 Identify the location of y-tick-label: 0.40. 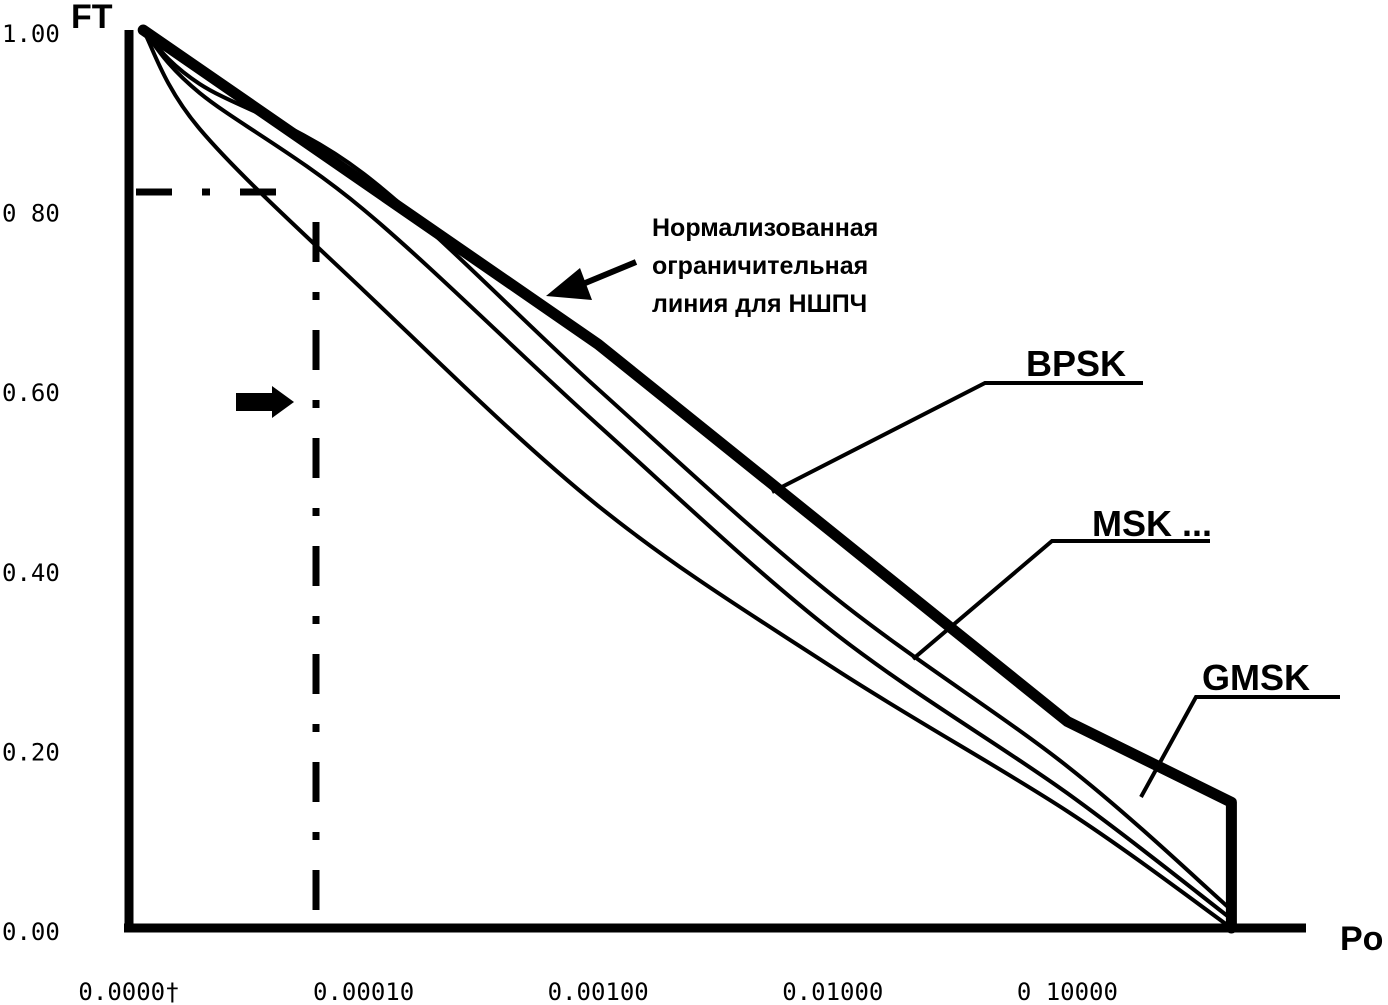
(31, 573).